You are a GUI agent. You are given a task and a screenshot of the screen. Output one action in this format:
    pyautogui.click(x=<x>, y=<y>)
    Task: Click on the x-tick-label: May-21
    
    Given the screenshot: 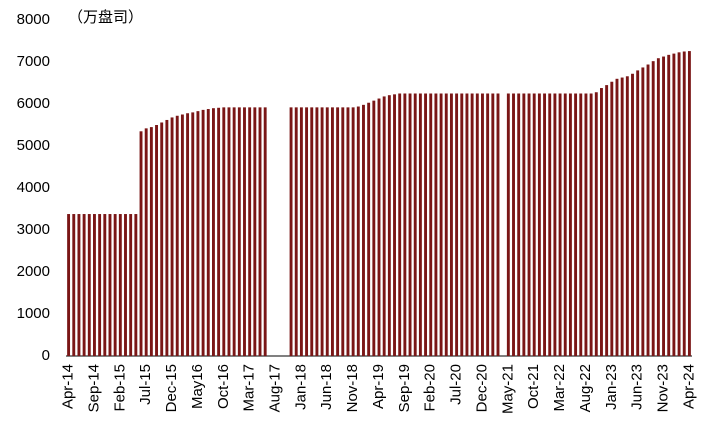 What is the action you would take?
    pyautogui.click(x=507, y=389)
    